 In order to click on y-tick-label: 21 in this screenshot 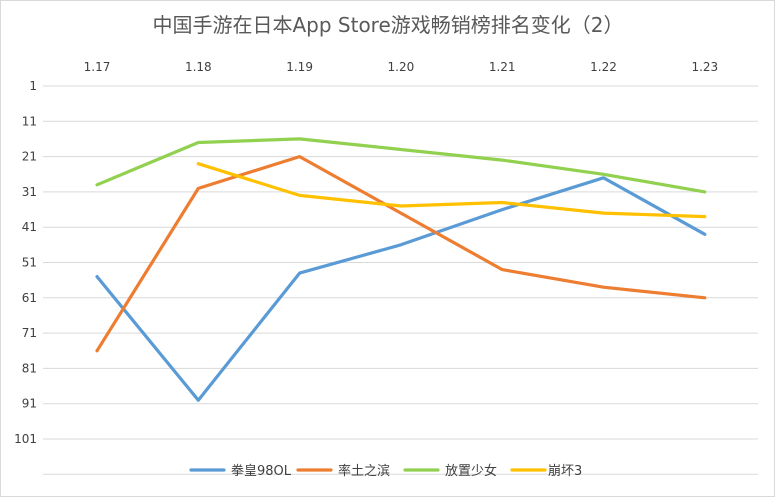, I will do `click(29, 157)`.